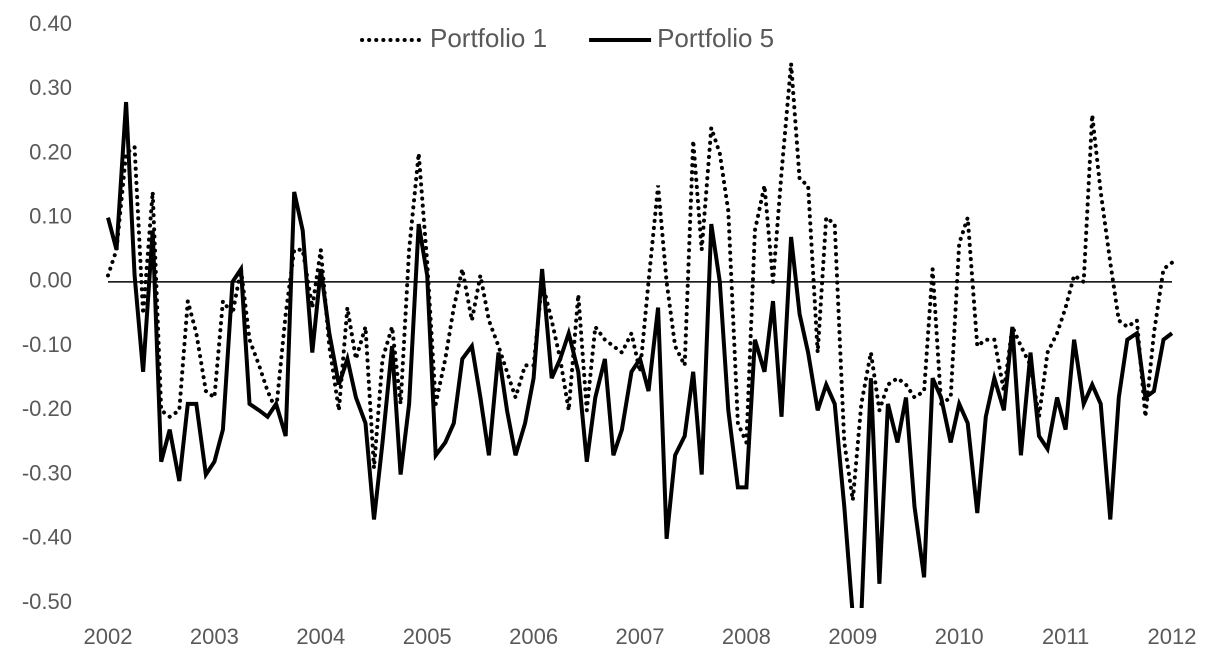 This screenshot has height=657, width=1210. I want to click on x-tick-label: 2010, so click(959, 636).